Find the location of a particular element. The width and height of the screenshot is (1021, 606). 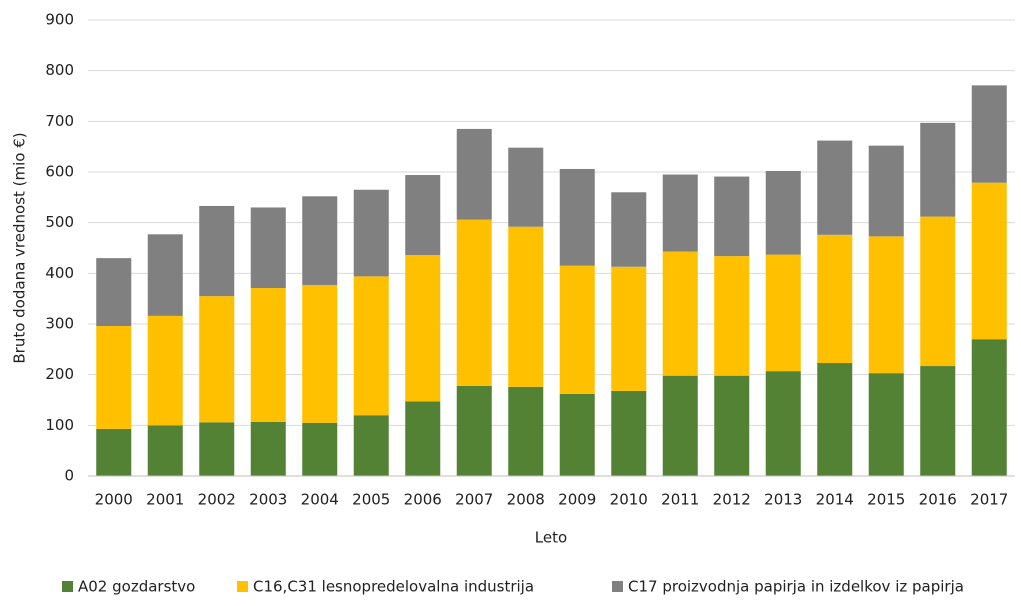

x-tick-label: 2005 is located at coordinates (371, 500).